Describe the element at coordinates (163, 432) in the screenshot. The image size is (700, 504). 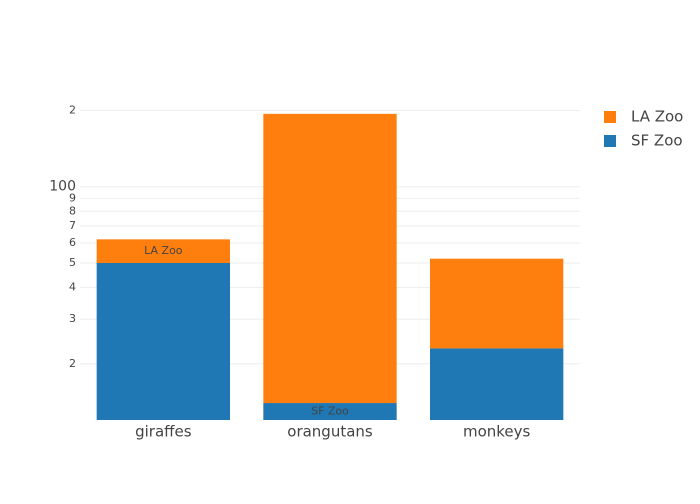
I see `x-tick-label: giraffes` at that location.